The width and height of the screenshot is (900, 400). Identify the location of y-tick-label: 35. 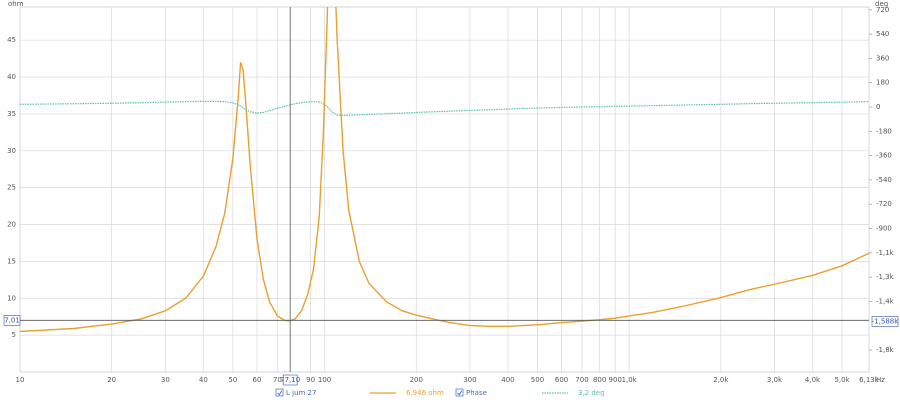
(11, 114).